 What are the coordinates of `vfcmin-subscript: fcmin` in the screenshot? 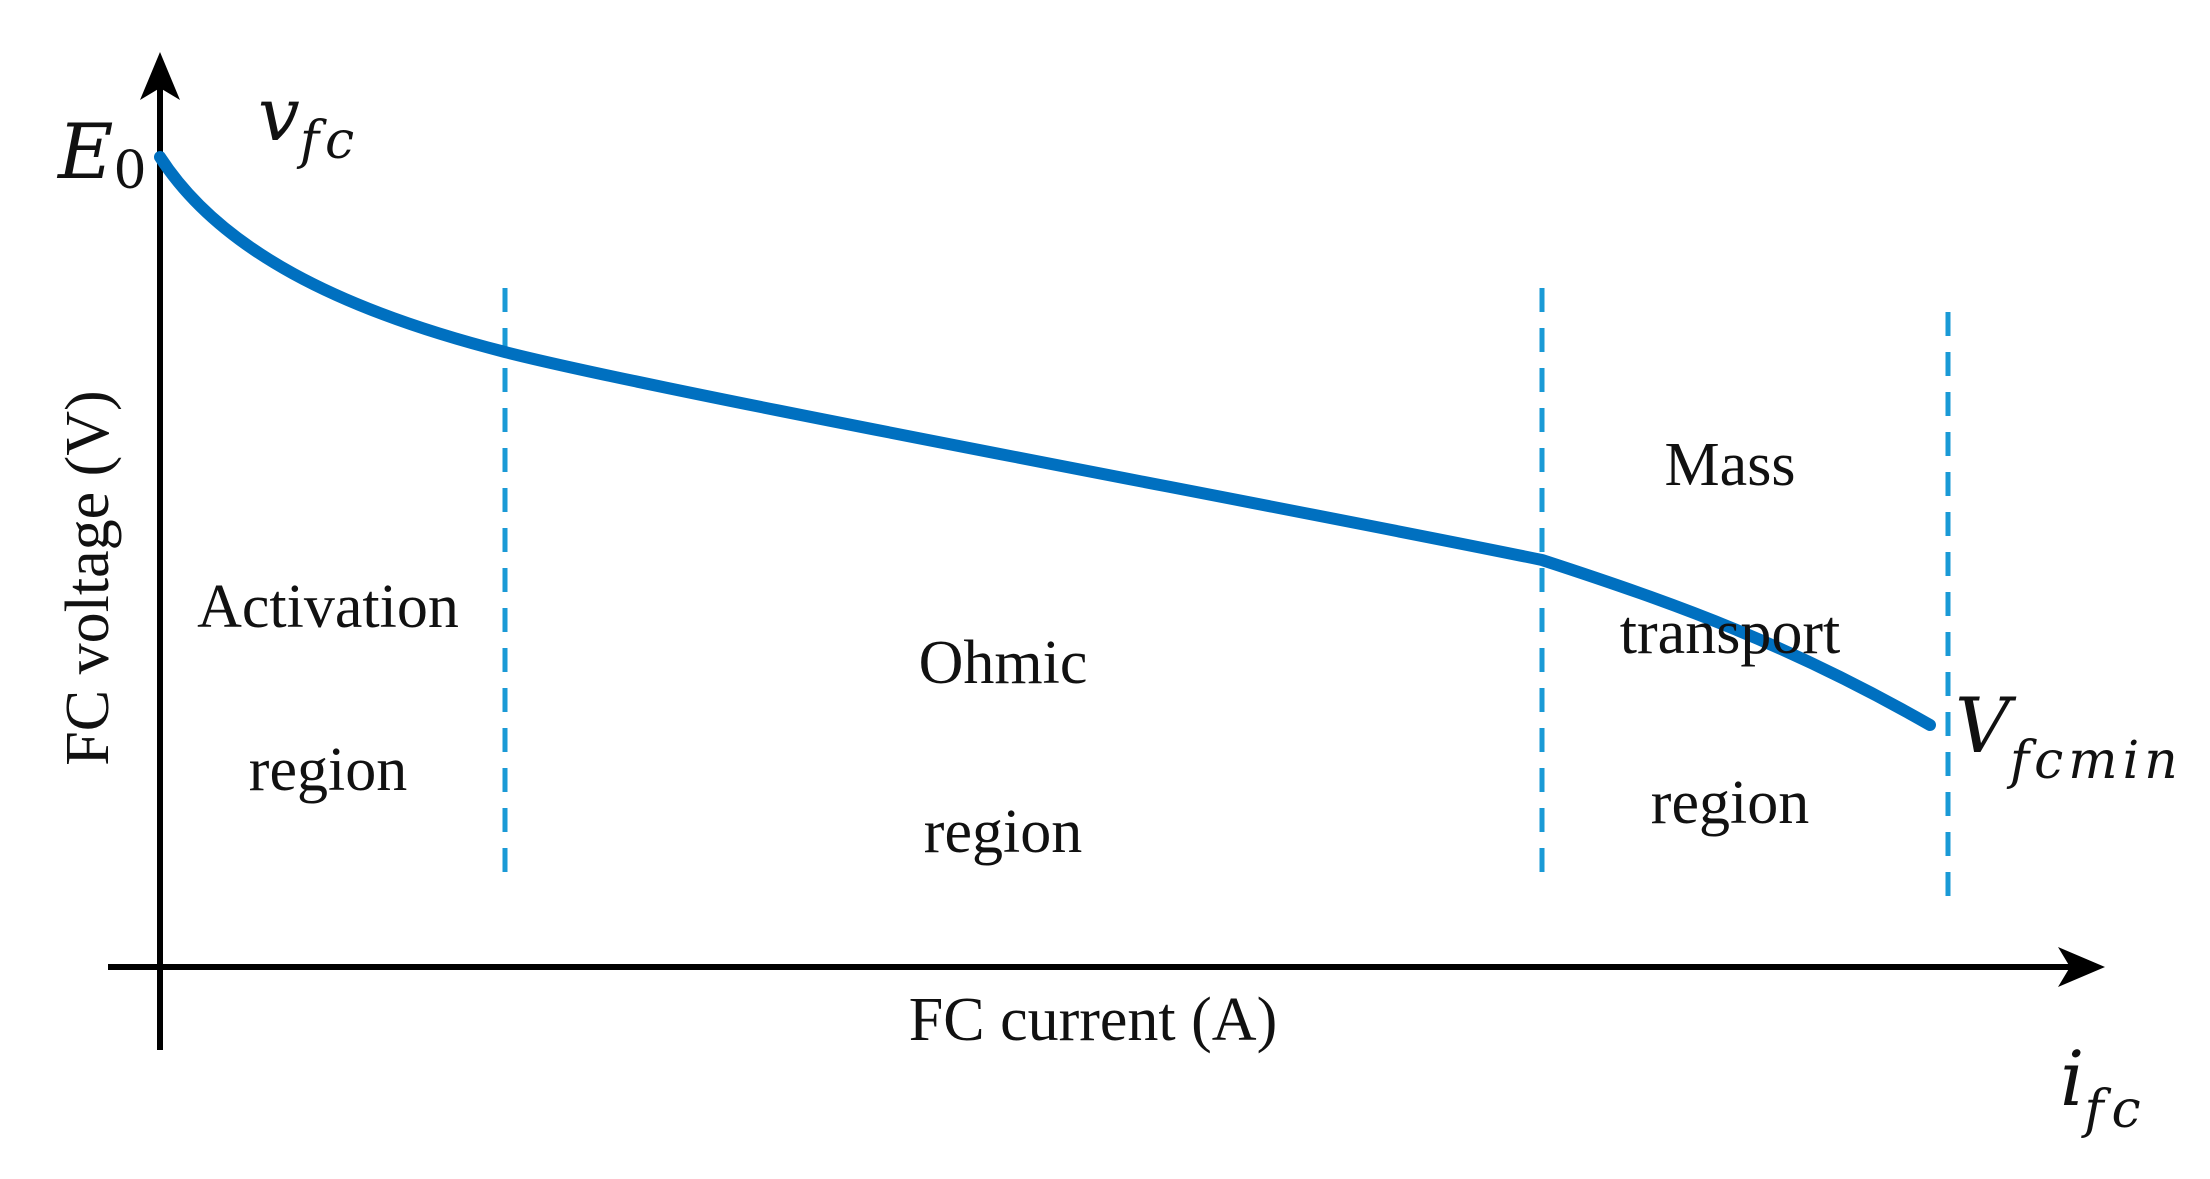 It's located at (2094, 761).